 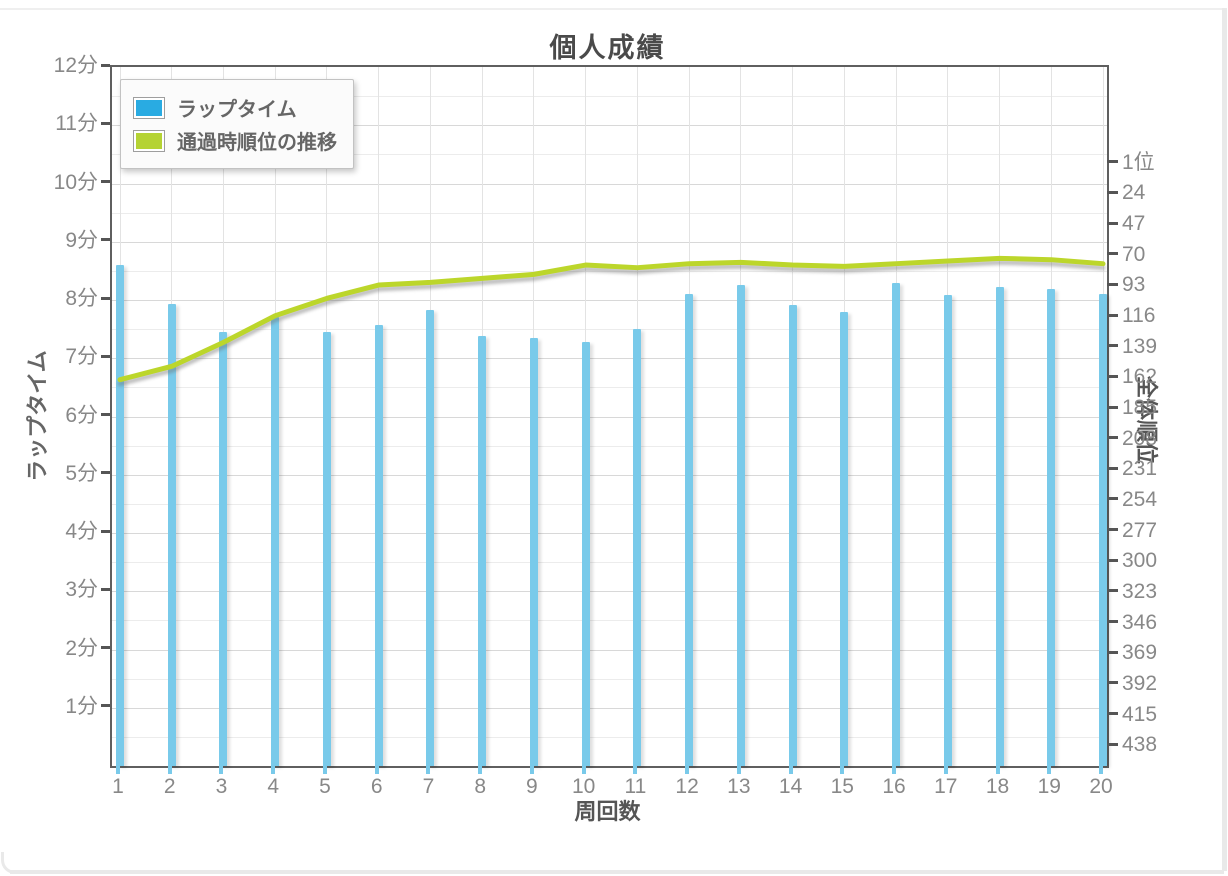 I want to click on right-axis-tick-label: 93, so click(x=1134, y=285).